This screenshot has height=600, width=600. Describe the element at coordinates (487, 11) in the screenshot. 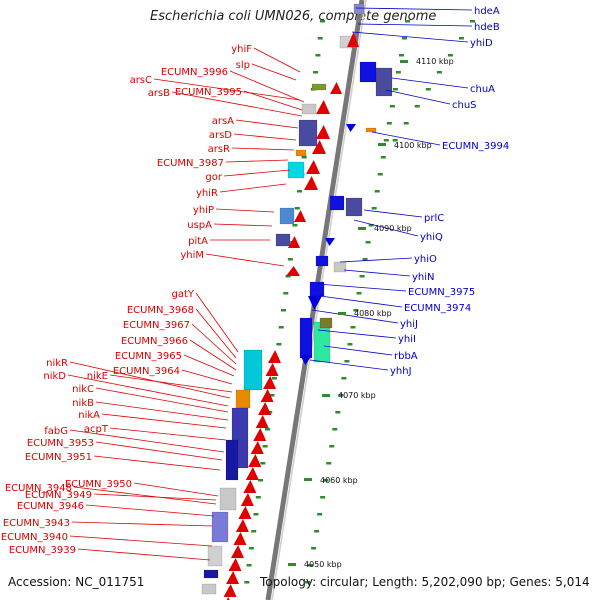

I see `gene-label-reverse: hdeA` at that location.